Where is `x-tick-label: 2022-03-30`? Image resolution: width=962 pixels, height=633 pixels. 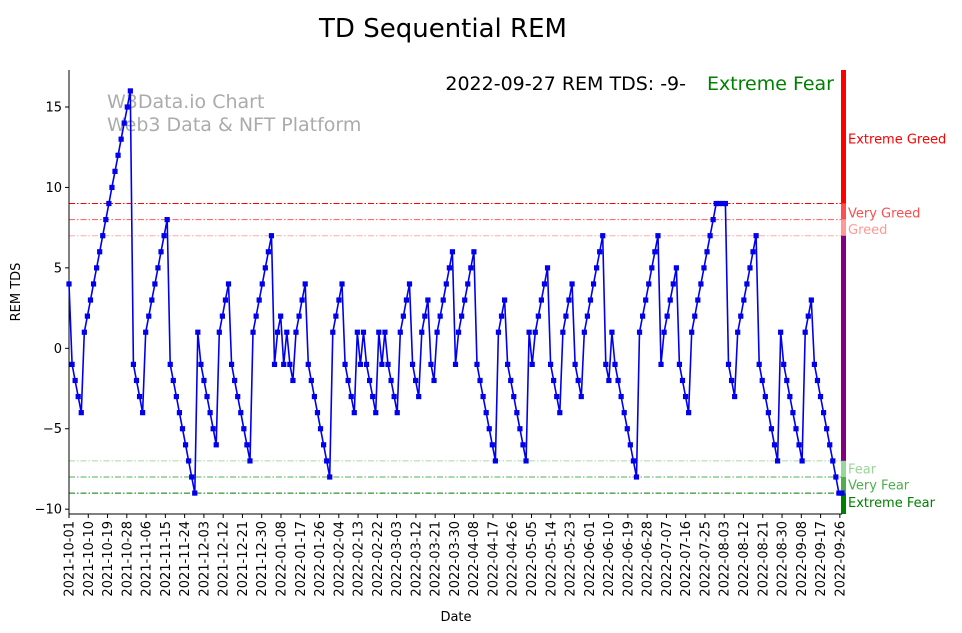 x-tick-label: 2022-03-30 is located at coordinates (455, 559).